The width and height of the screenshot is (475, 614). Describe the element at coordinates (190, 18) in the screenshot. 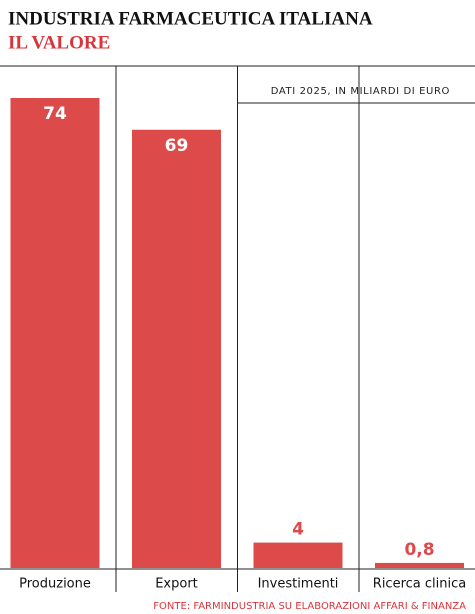

I see `chart-title: INDUSTRIA FARMACEUTICA ITALIANA` at that location.